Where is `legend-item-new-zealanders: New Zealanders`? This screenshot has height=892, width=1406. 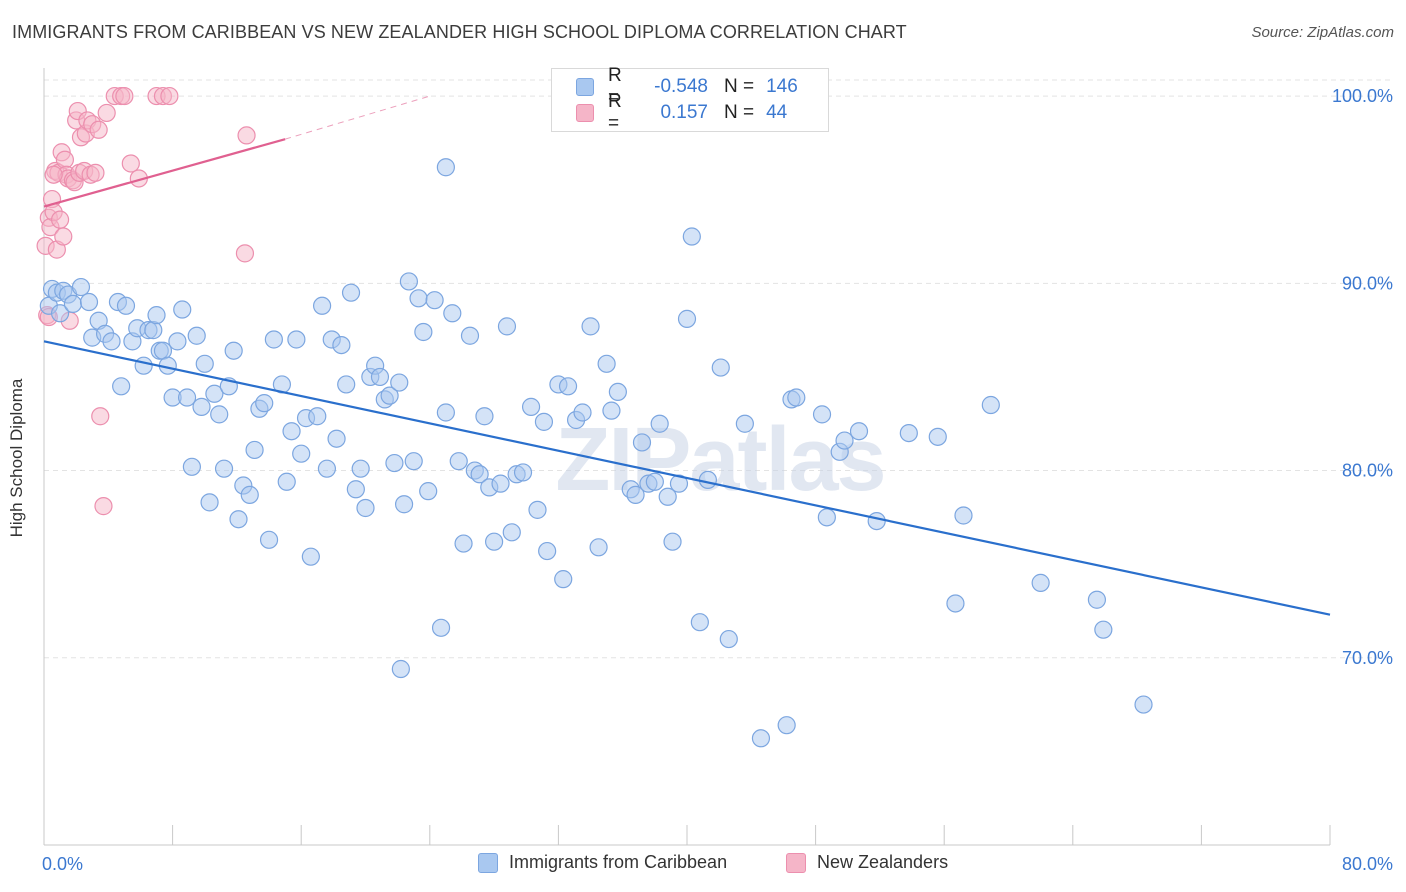
legend-item-new-zealanders: New Zealanders is located at coordinates (867, 862).